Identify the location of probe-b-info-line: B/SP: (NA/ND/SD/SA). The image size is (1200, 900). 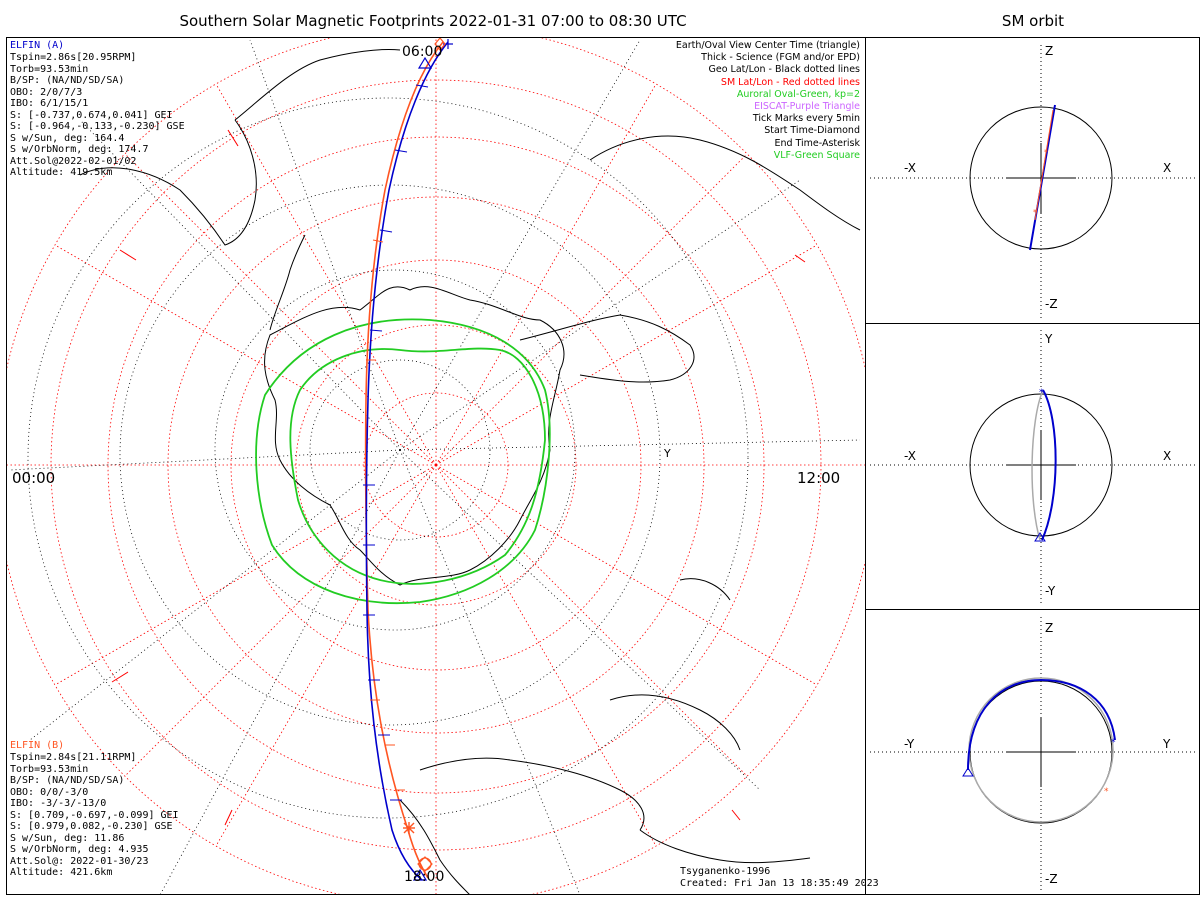
(67, 780).